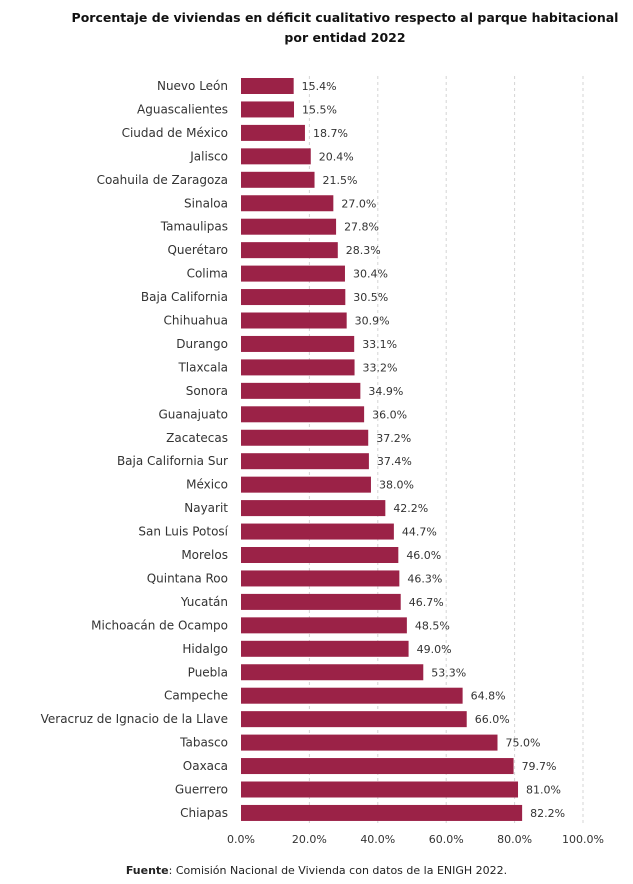  Describe the element at coordinates (583, 839) in the screenshot. I see `x-tick-label: 100.0%` at that location.